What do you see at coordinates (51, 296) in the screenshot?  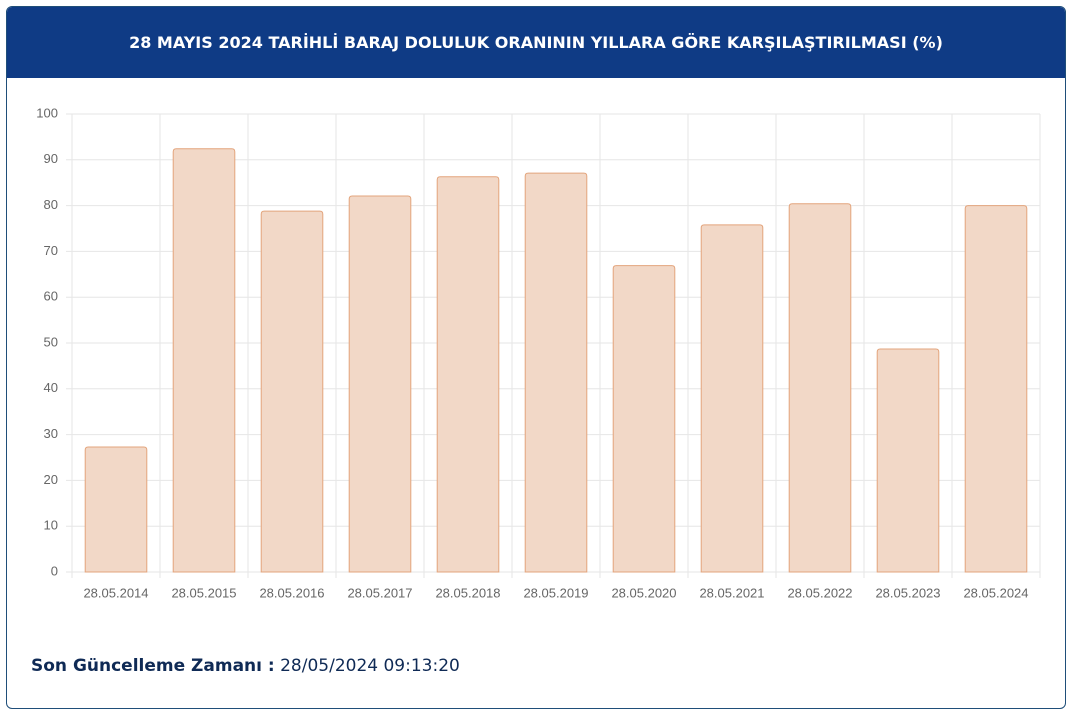 I see `y-tick-label: 60` at bounding box center [51, 296].